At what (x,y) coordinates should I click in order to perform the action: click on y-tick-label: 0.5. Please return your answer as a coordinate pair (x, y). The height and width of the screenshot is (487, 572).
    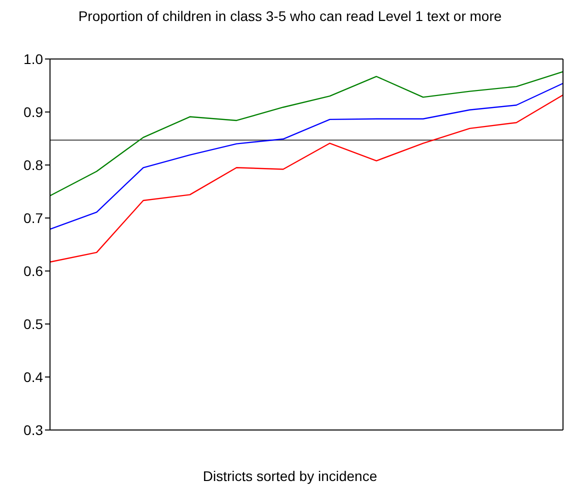
    Looking at the image, I should click on (34, 324).